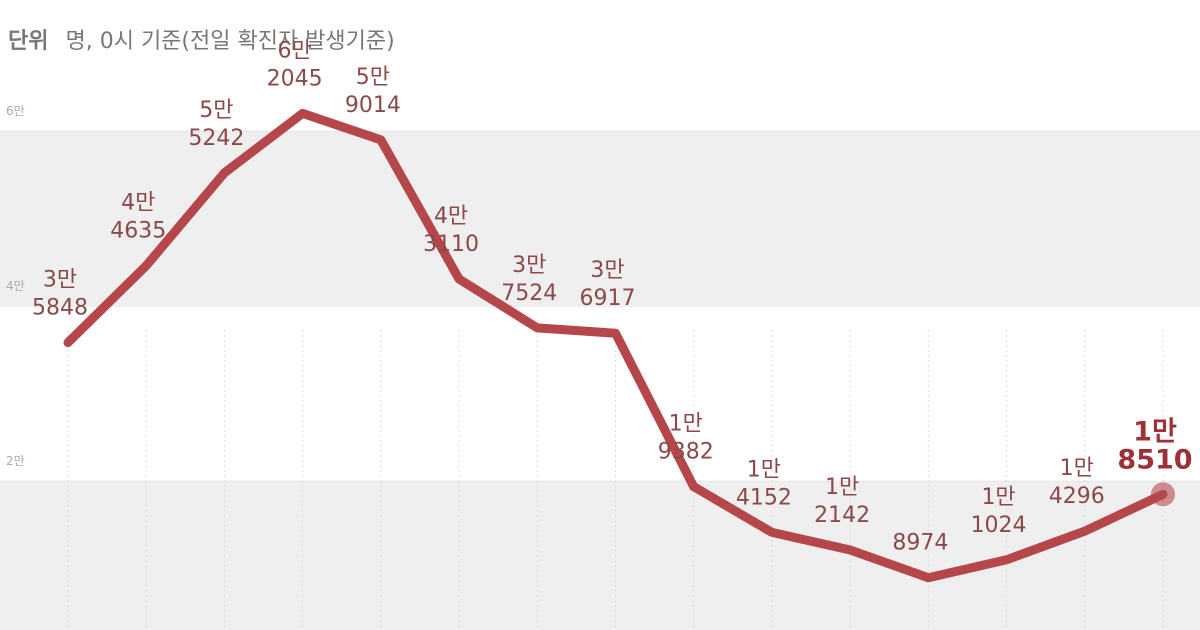 The image size is (1200, 630). Describe the element at coordinates (842, 515) in the screenshot. I see `data-label-line: 2142` at that location.